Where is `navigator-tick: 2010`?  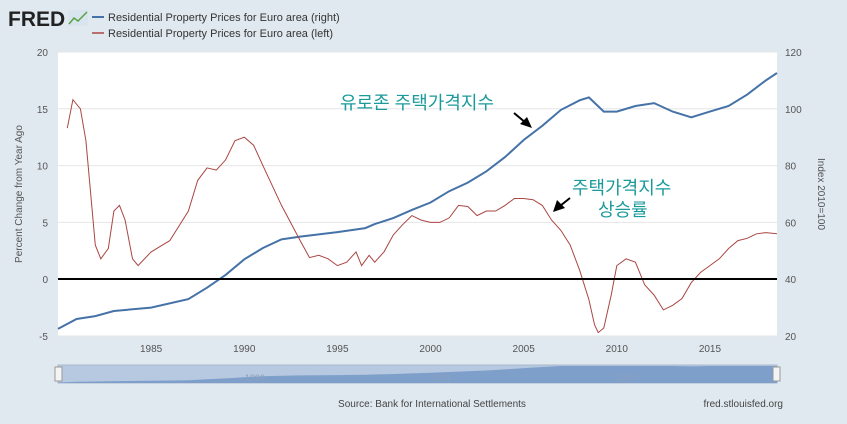 navigator-tick: 2010 is located at coordinates (625, 378).